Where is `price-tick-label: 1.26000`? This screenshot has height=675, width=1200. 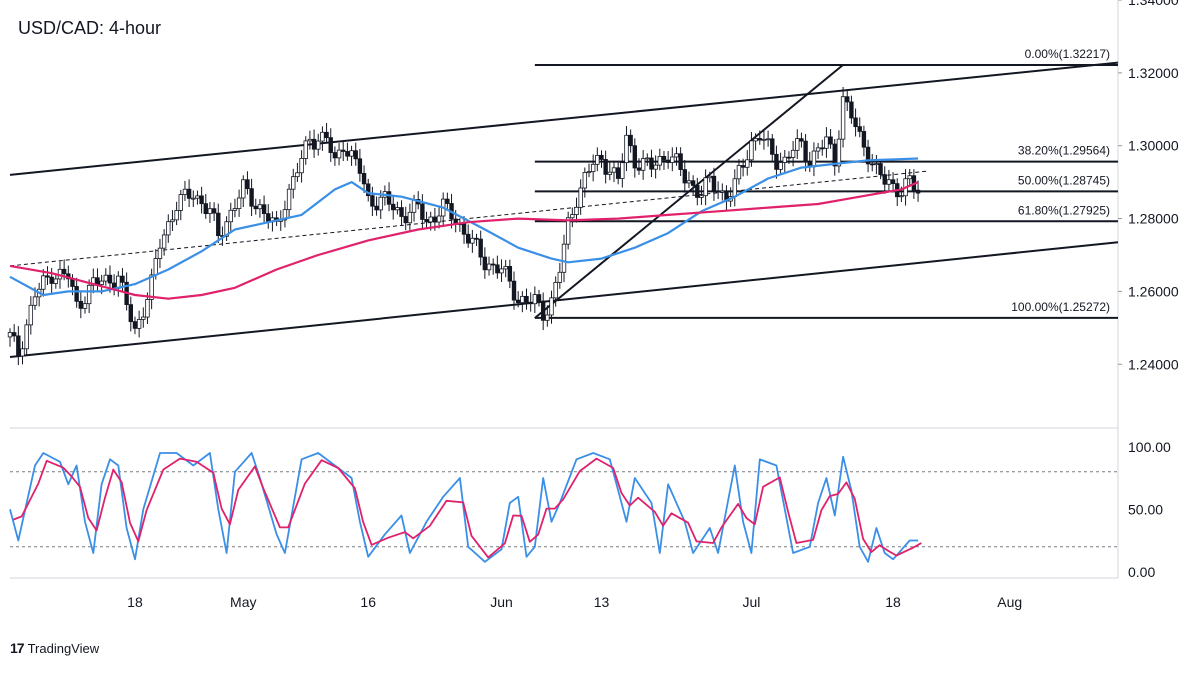
price-tick-label: 1.26000 is located at coordinates (1153, 291).